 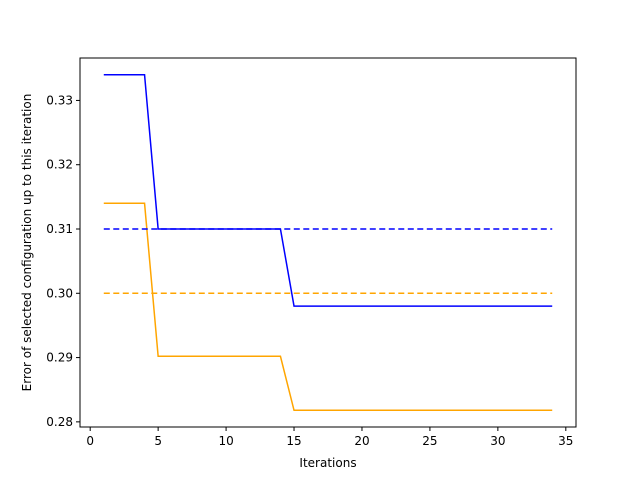 What do you see at coordinates (361, 441) in the screenshot?
I see `x-tick-label: 20` at bounding box center [361, 441].